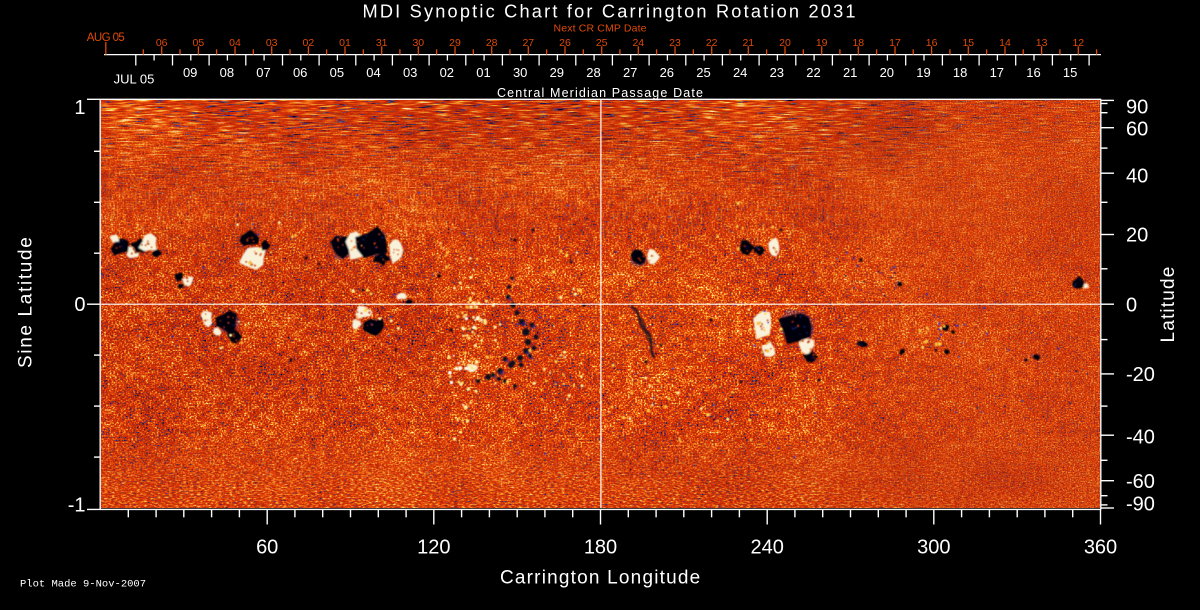 Image resolution: width=1200 pixels, height=610 pixels. What do you see at coordinates (1140, 437) in the screenshot?
I see `svg-text: -40` at bounding box center [1140, 437].